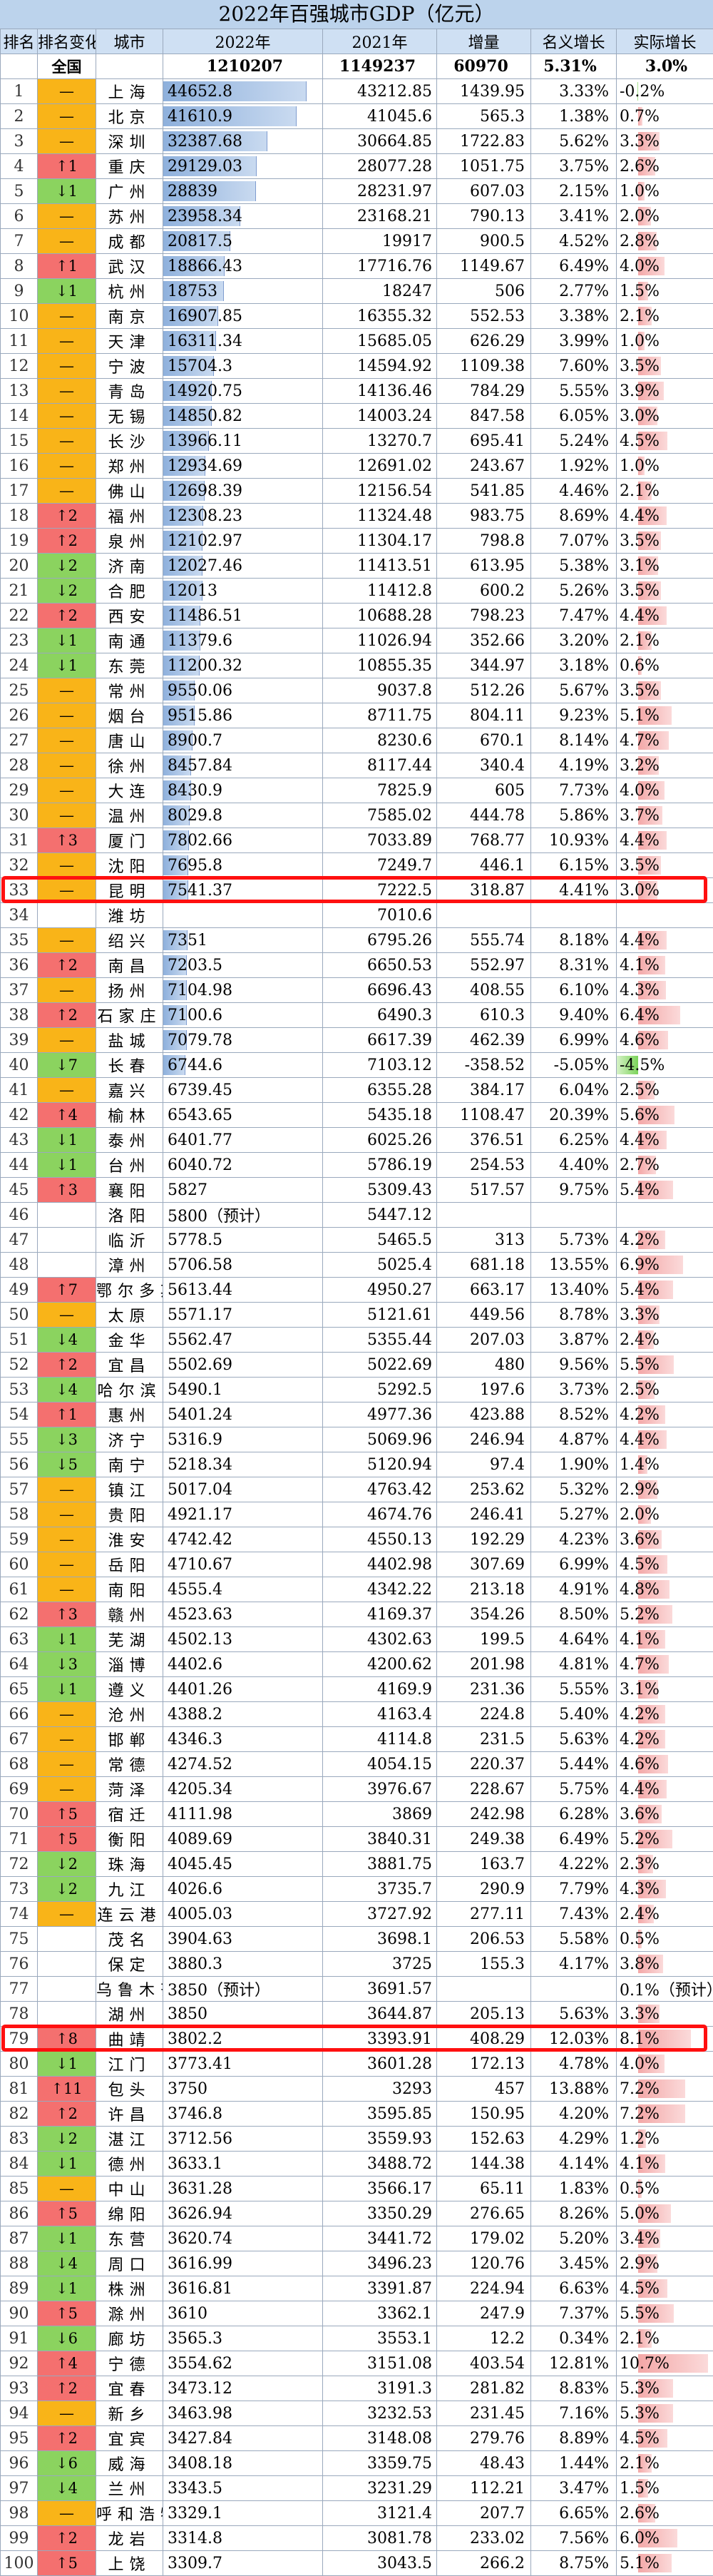  Describe the element at coordinates (665, 2064) in the screenshot. I see `cell-real-growth: 4.0%` at that location.